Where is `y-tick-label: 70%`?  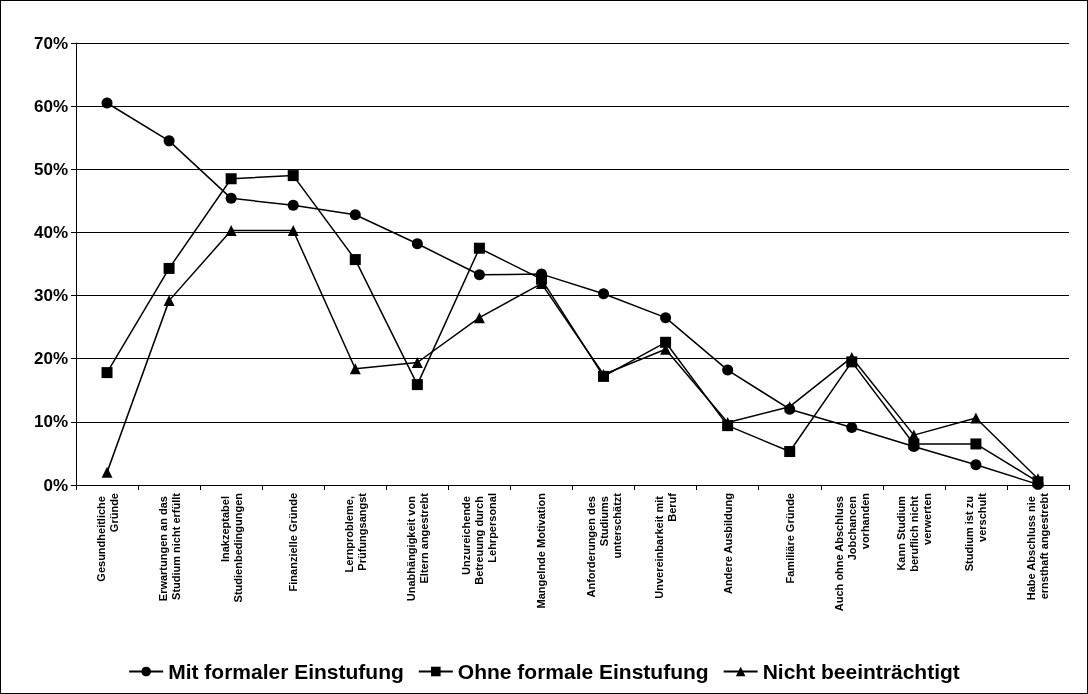 y-tick-label: 70% is located at coordinates (50, 43).